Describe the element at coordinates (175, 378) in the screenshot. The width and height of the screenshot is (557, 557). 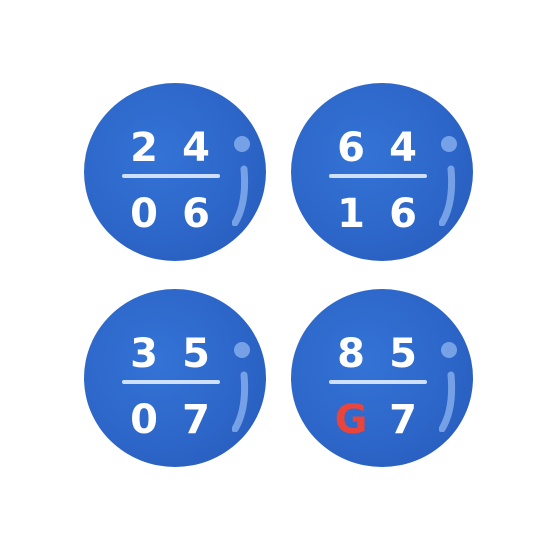
I see `fraction-tile-3: 3 5 0 7` at that location.